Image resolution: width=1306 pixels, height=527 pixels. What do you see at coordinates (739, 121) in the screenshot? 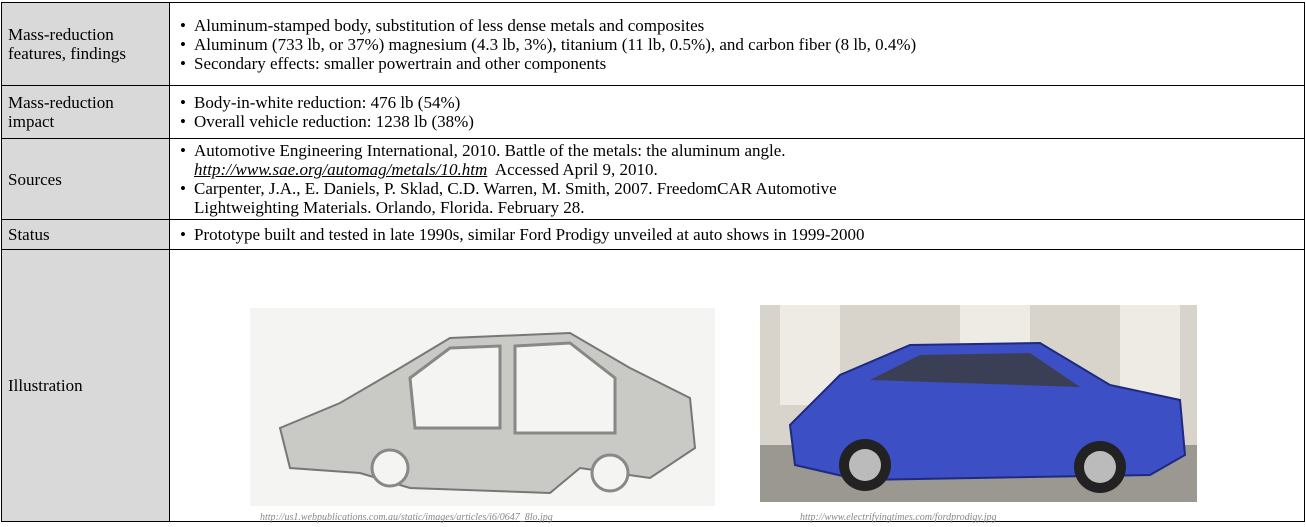
I see `bullet: Overall vehicle reduction: 1238 lb (38%)` at bounding box center [739, 121].